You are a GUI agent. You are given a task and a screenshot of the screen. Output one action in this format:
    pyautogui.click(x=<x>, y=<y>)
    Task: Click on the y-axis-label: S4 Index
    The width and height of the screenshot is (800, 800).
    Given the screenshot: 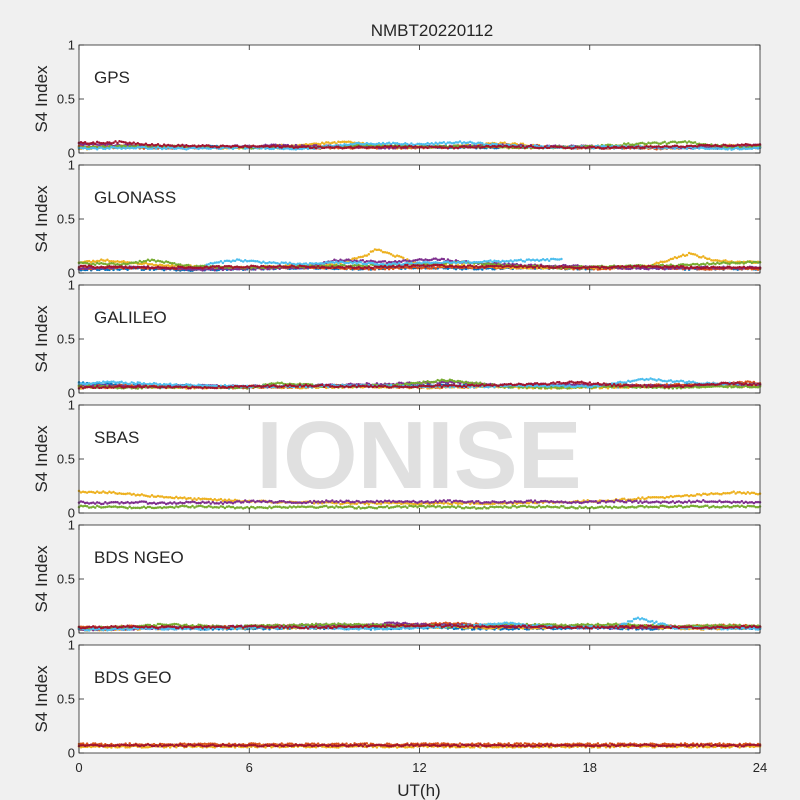 What is the action you would take?
    pyautogui.click(x=41, y=219)
    